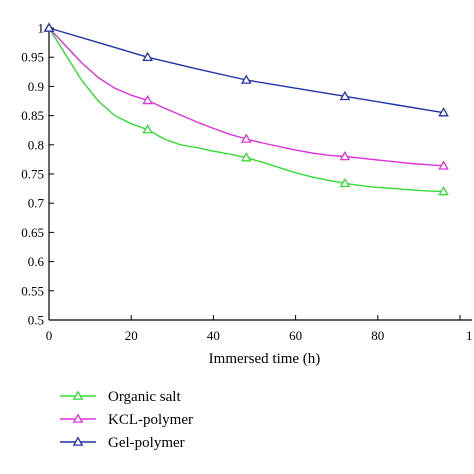  I want to click on x-tick-label: 20, so click(131, 335).